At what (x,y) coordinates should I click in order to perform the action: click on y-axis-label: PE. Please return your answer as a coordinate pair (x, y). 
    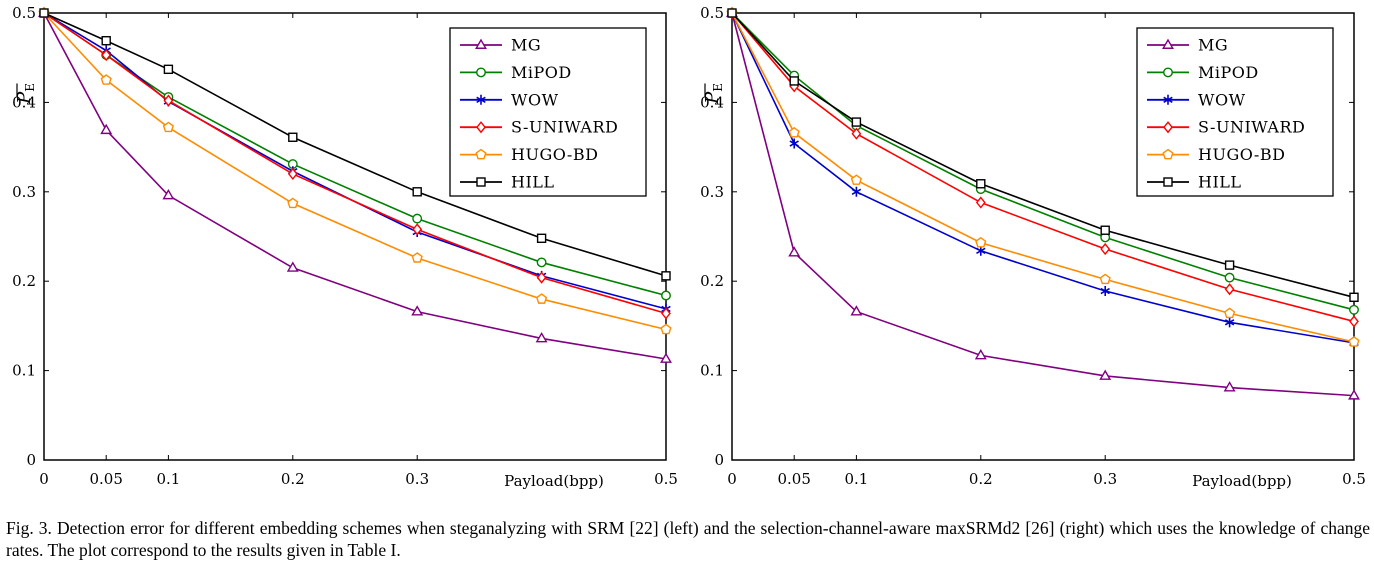
    Looking at the image, I should click on (713, 94).